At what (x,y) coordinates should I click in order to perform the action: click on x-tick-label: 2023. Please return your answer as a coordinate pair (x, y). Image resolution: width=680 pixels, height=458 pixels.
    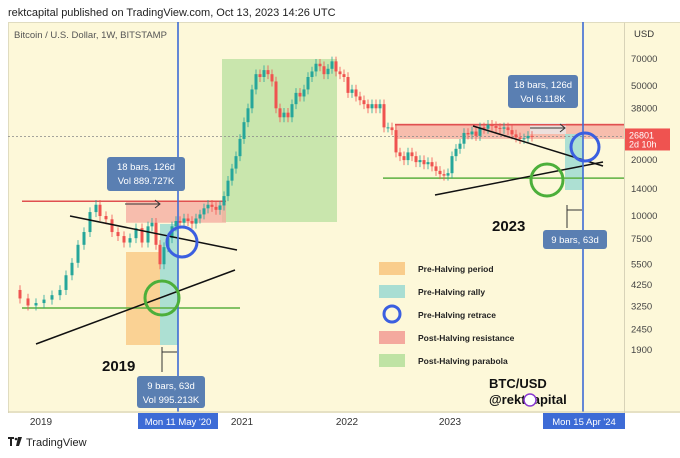
    Looking at the image, I should click on (450, 422).